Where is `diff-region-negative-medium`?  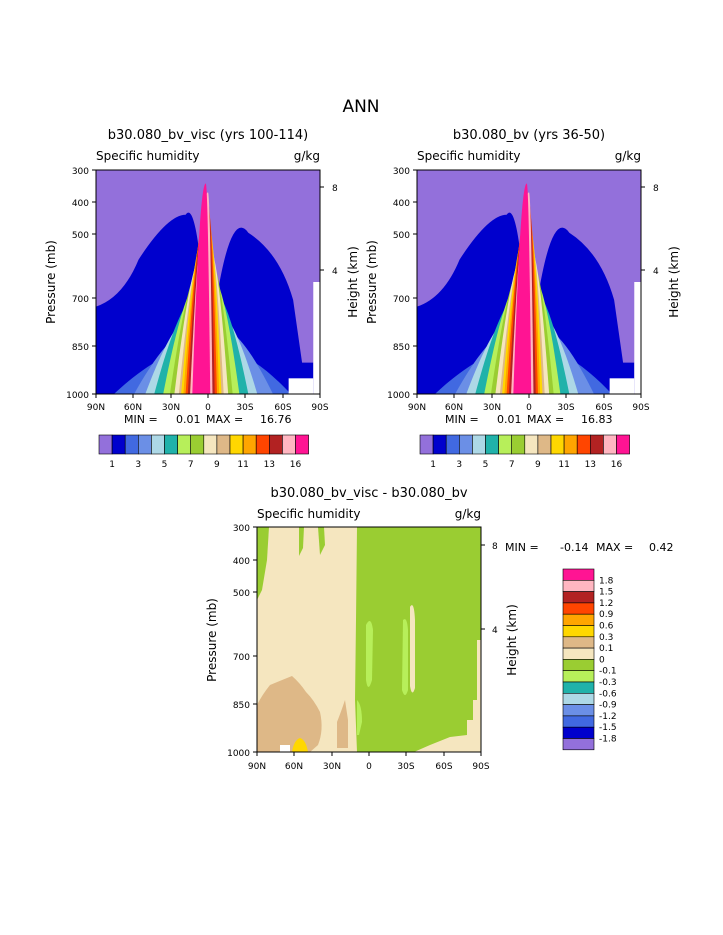 diff-region-negative-medium is located at coordinates (359, 717).